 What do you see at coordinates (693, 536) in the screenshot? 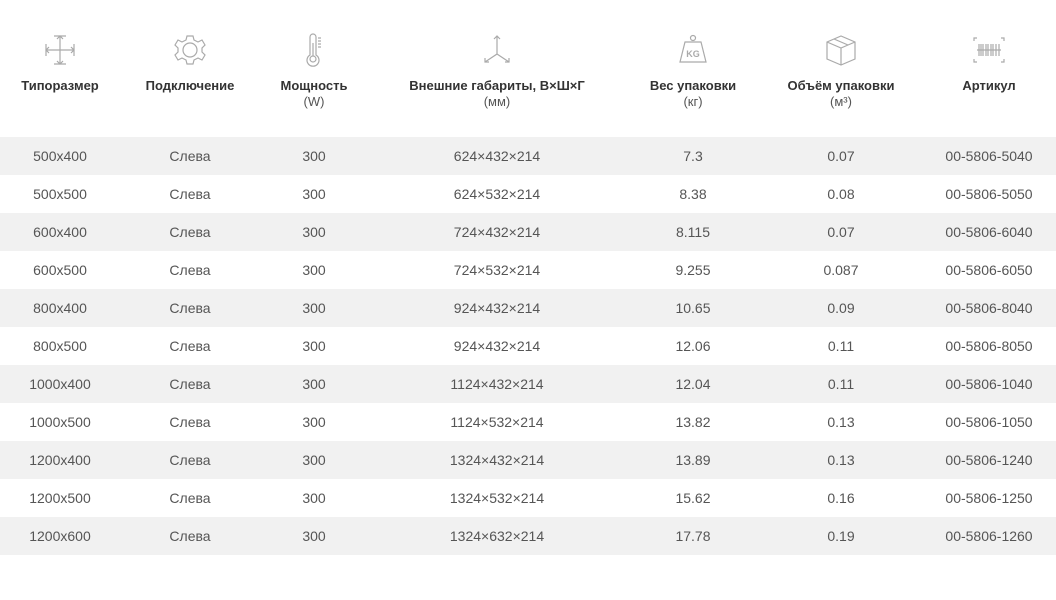
I see `cell-weight: 17.78` at bounding box center [693, 536].